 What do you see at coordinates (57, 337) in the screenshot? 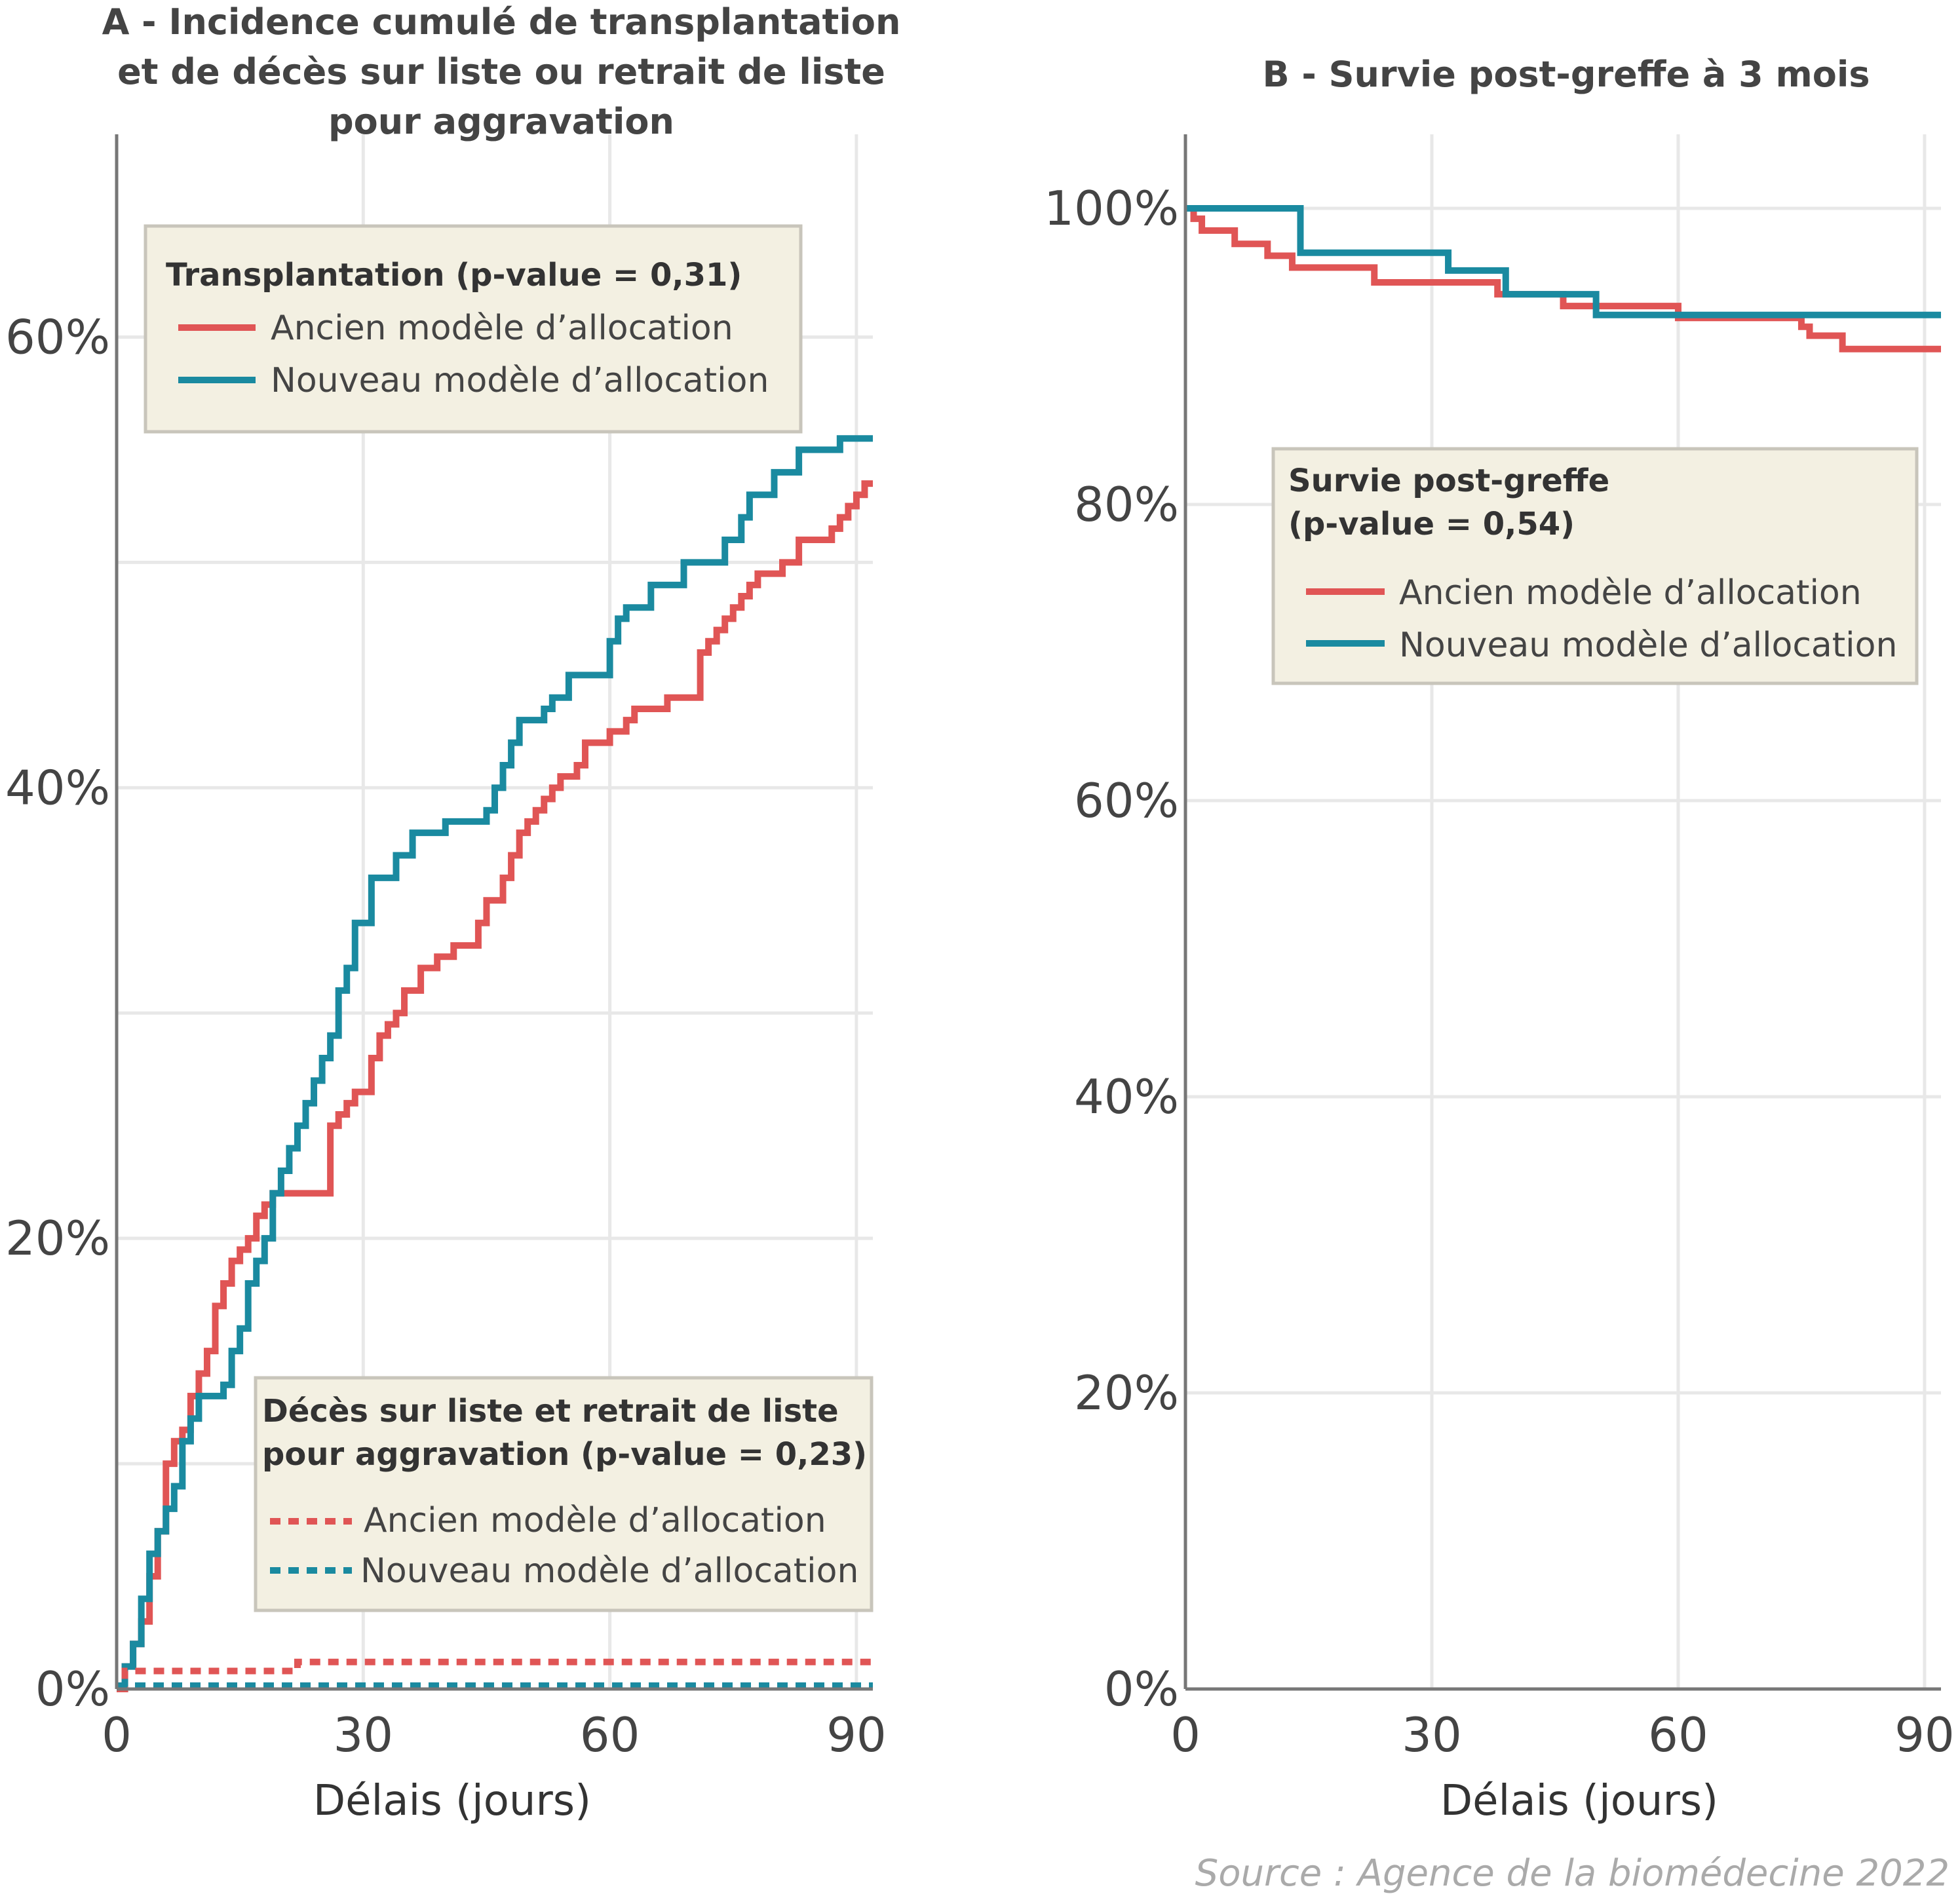
I see `panel-a-y-tick-60: 60%` at bounding box center [57, 337].